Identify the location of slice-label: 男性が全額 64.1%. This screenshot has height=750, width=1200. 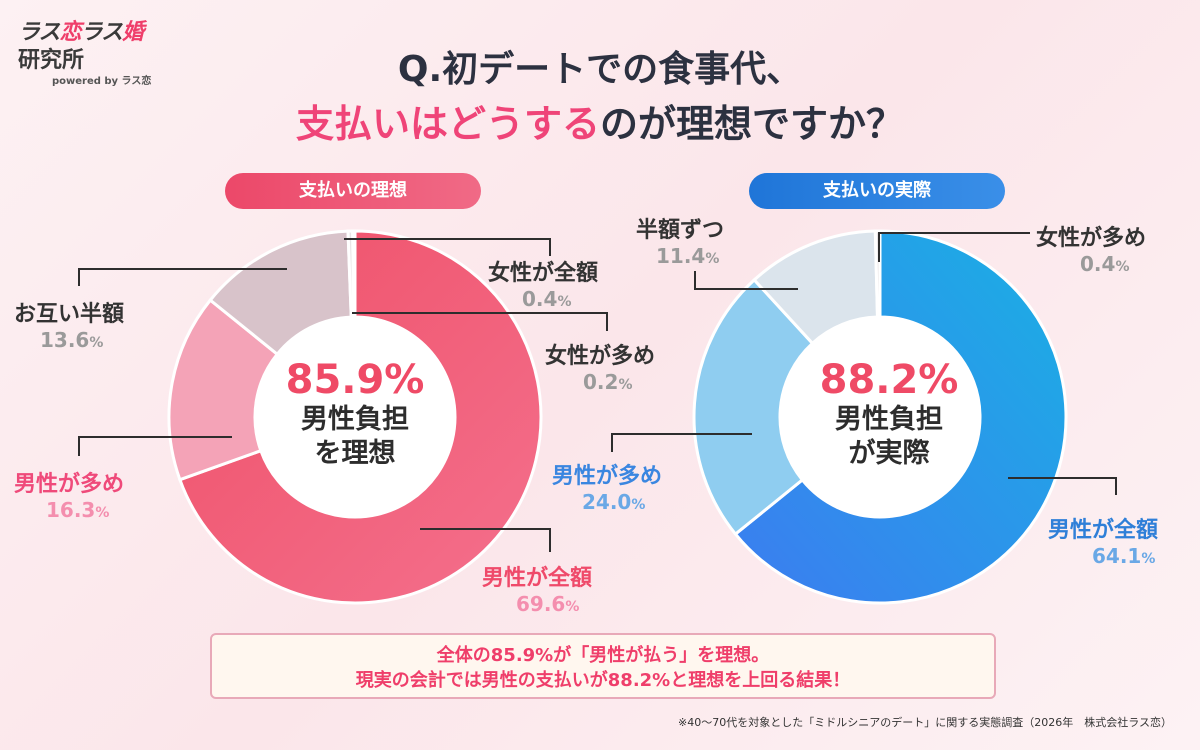
(1103, 540).